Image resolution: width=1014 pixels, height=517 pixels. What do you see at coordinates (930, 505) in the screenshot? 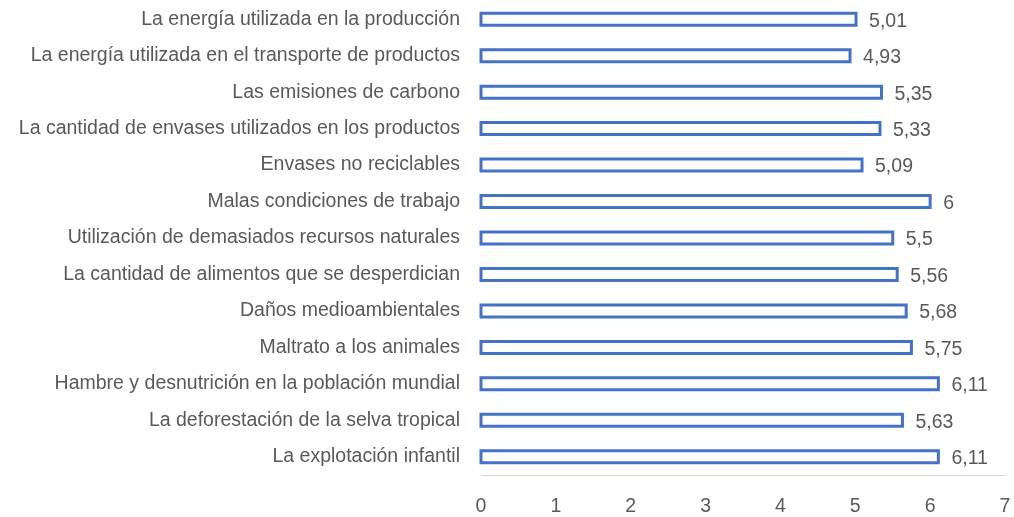
I see `x-tick-label: 6` at bounding box center [930, 505].